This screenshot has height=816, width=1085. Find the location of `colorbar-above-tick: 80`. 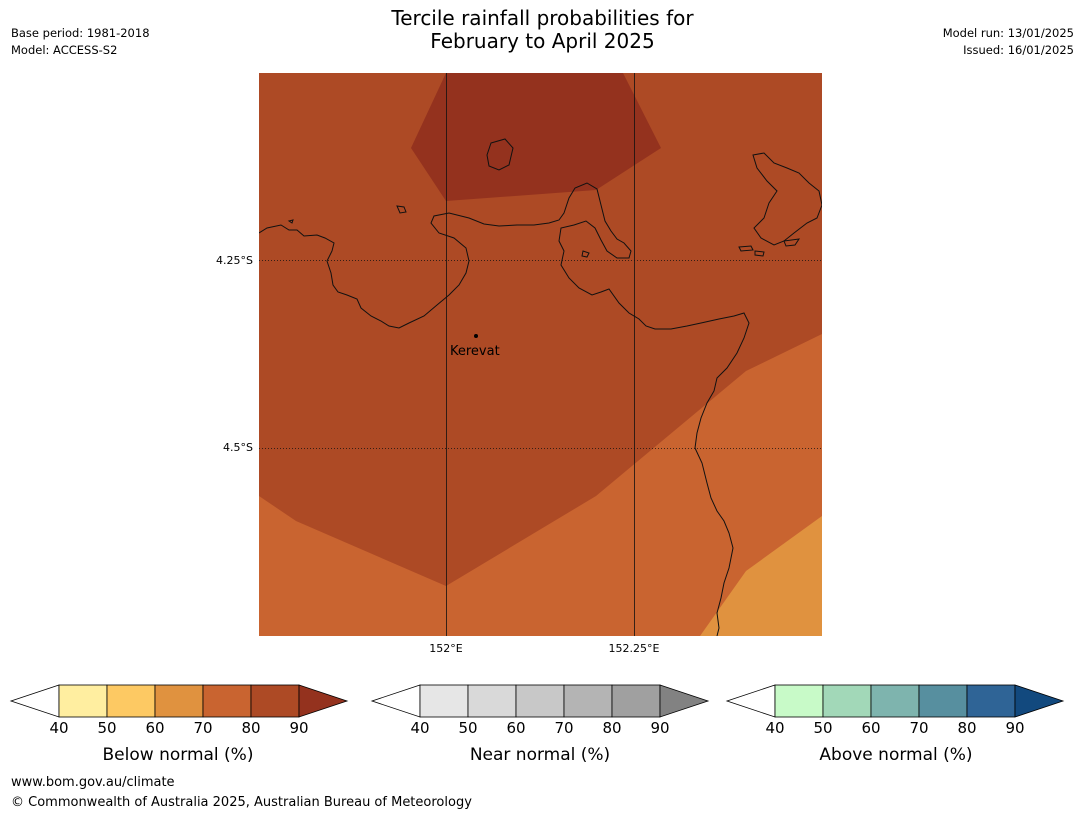

colorbar-above-tick: 80 is located at coordinates (967, 728).